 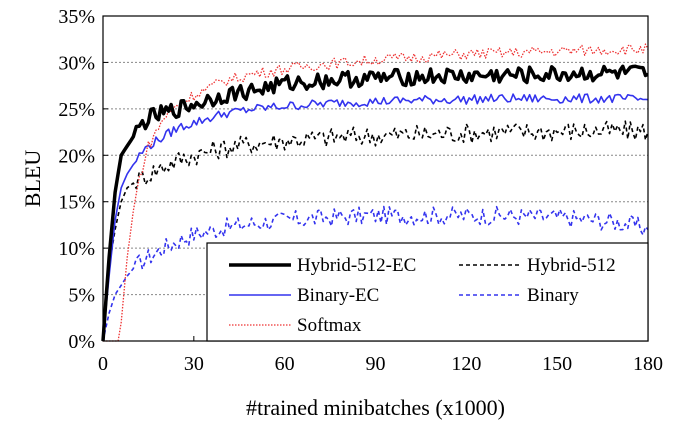 What do you see at coordinates (103, 364) in the screenshot?
I see `x-tick-label: 0` at bounding box center [103, 364].